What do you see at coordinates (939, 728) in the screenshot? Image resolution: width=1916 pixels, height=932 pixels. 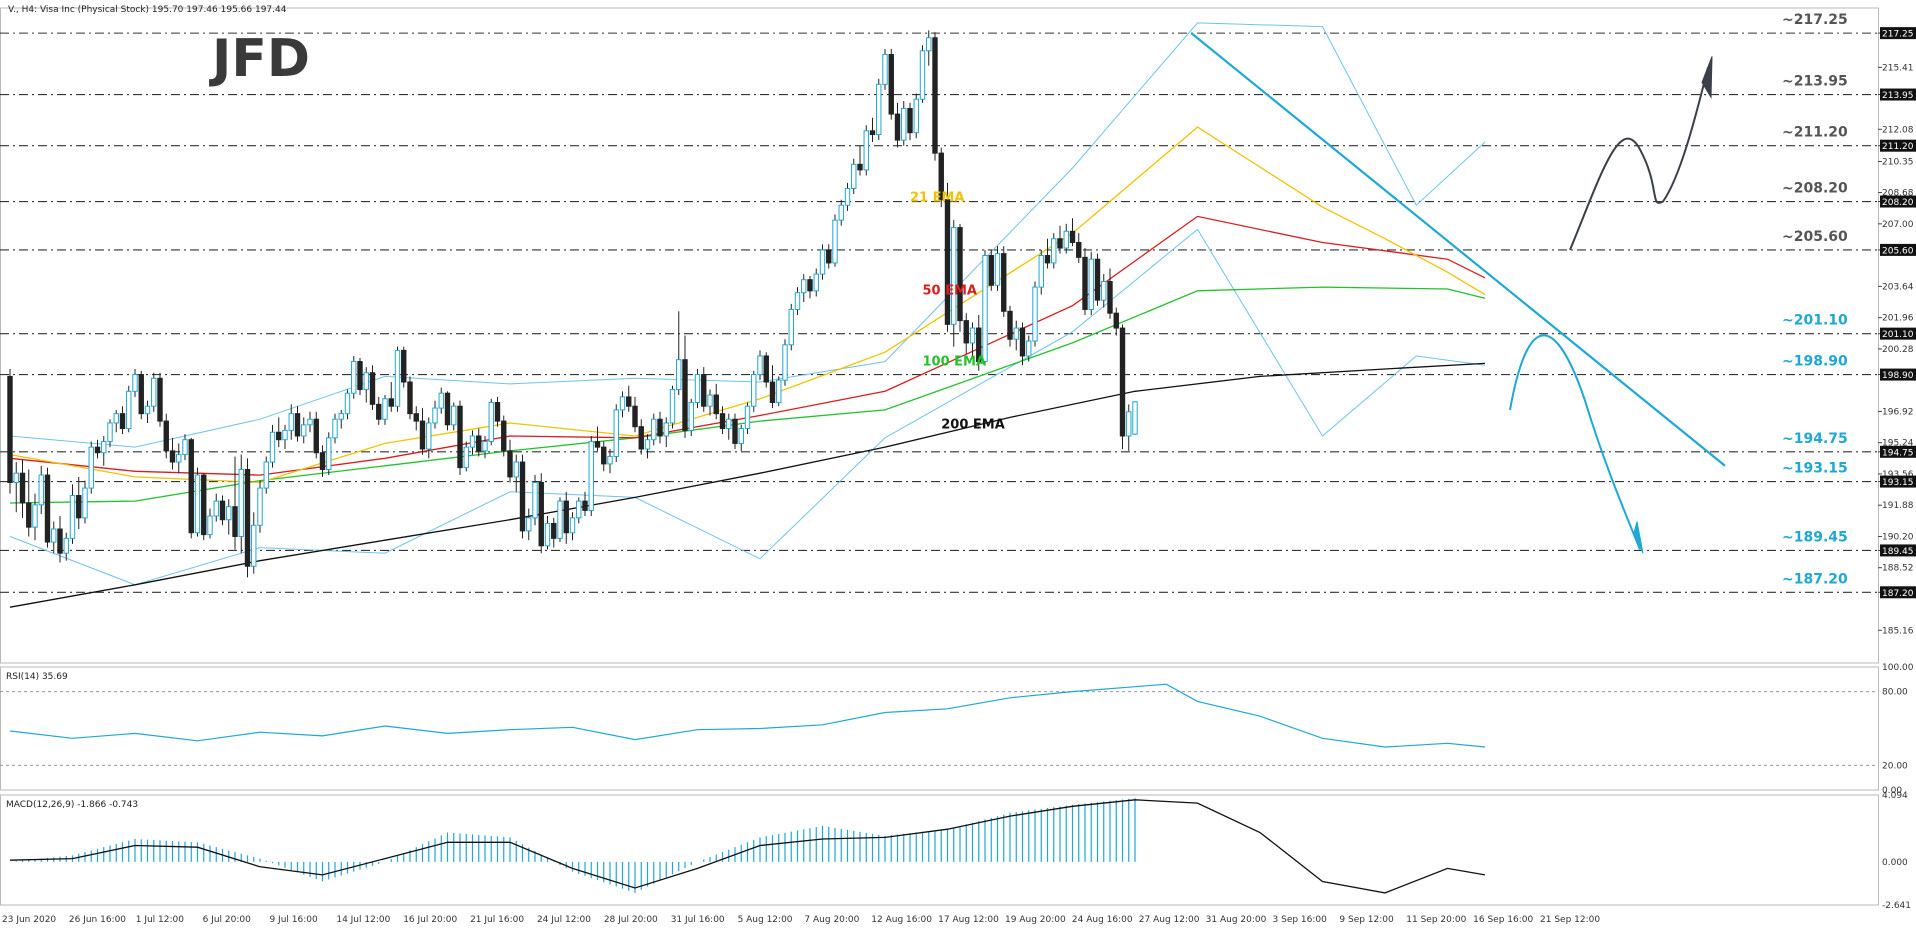 I see `rsi-panel-frame` at bounding box center [939, 728].